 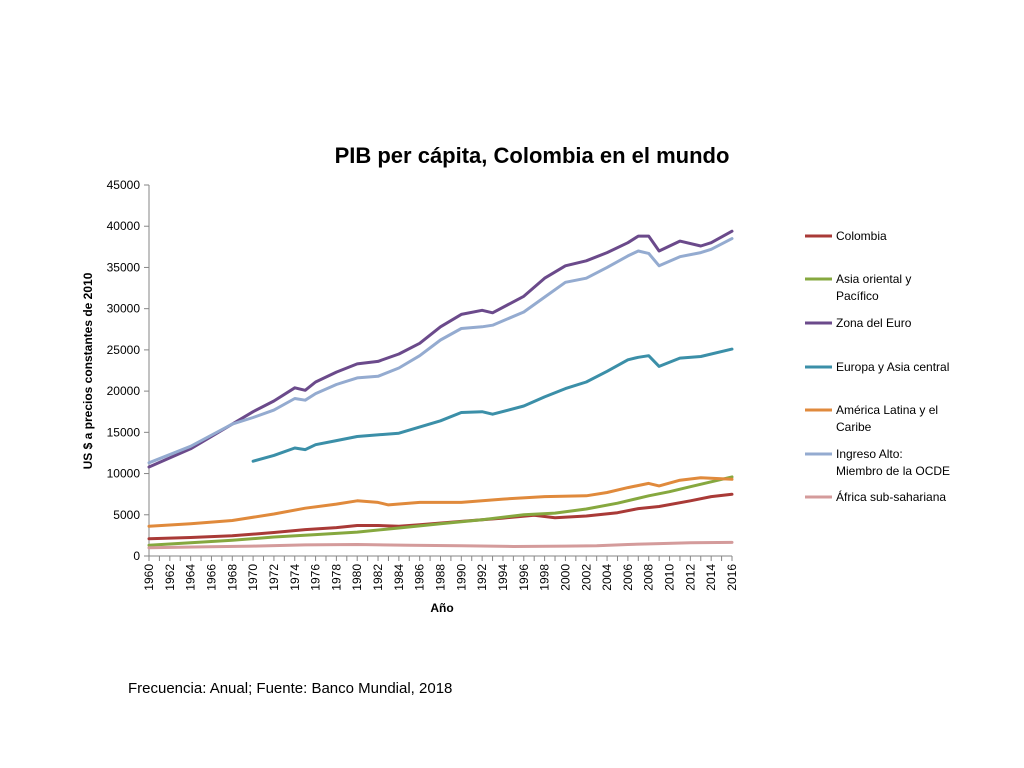 What do you see at coordinates (124, 474) in the screenshot?
I see `y-tick-label: 10000` at bounding box center [124, 474].